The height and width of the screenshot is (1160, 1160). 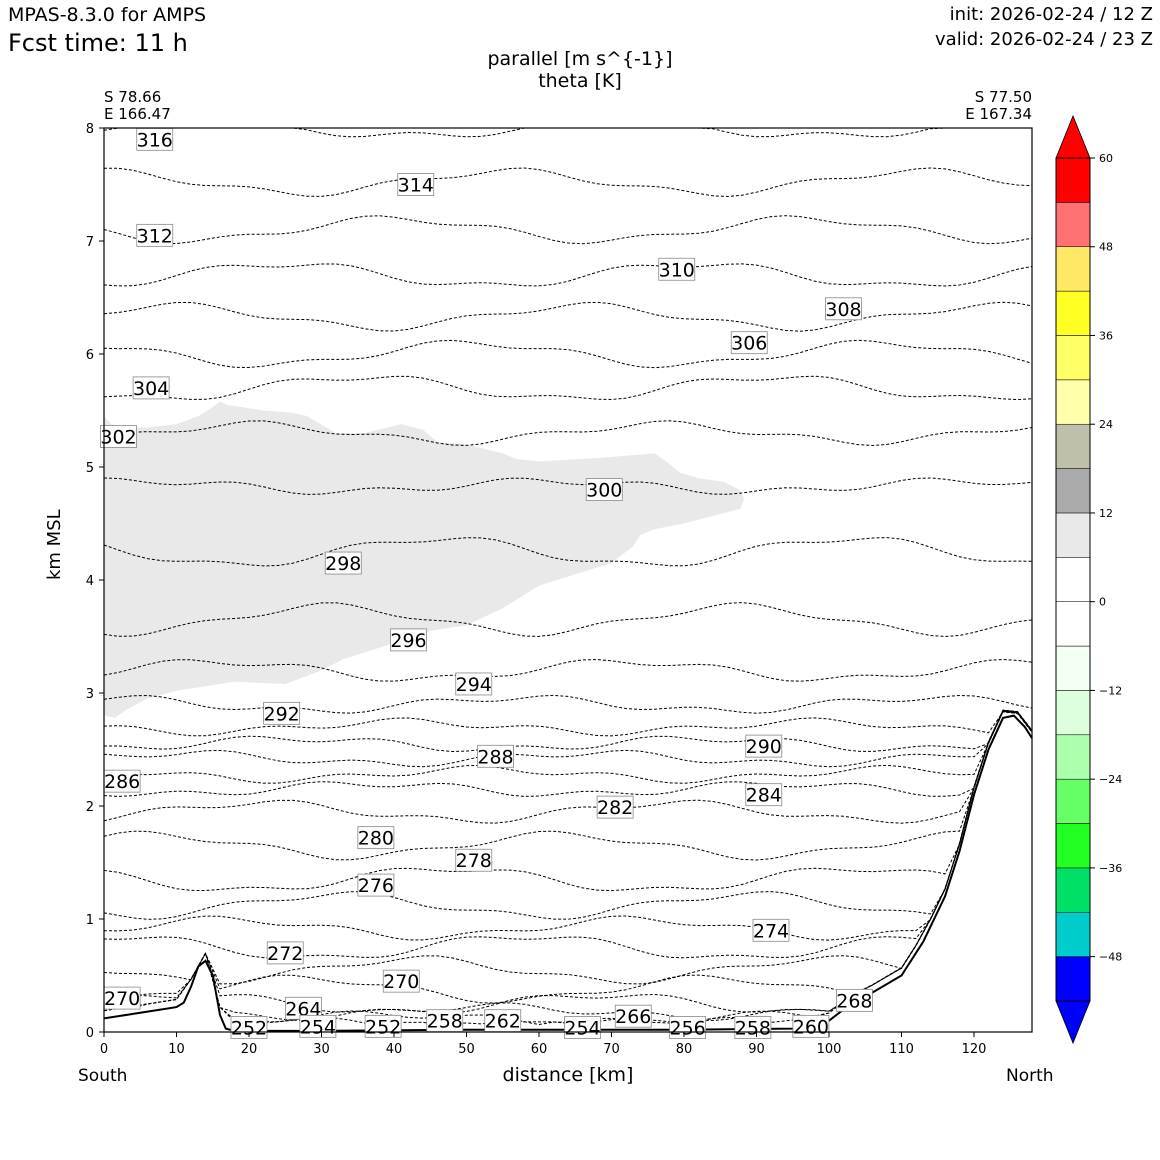 I want to click on colorbar-tick-label: −24, so click(x=1110, y=779).